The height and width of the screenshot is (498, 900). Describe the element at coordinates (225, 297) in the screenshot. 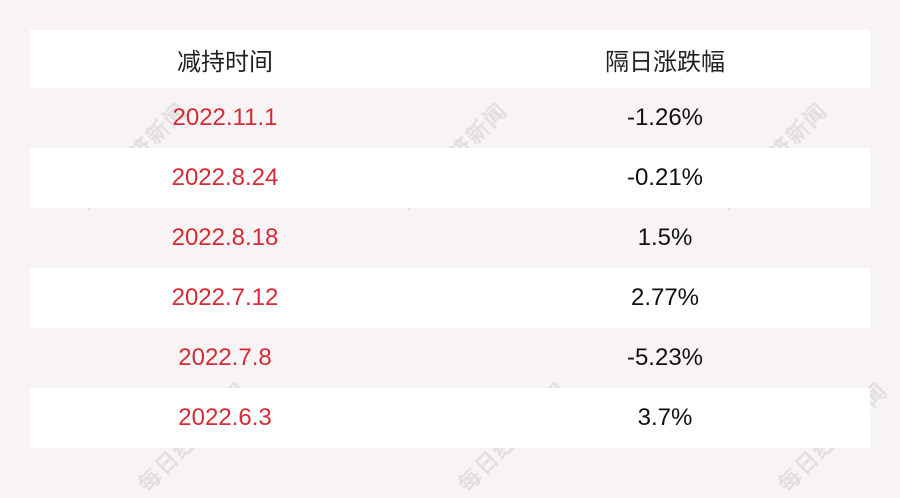

I see `date-cell: 2022.7.12` at that location.